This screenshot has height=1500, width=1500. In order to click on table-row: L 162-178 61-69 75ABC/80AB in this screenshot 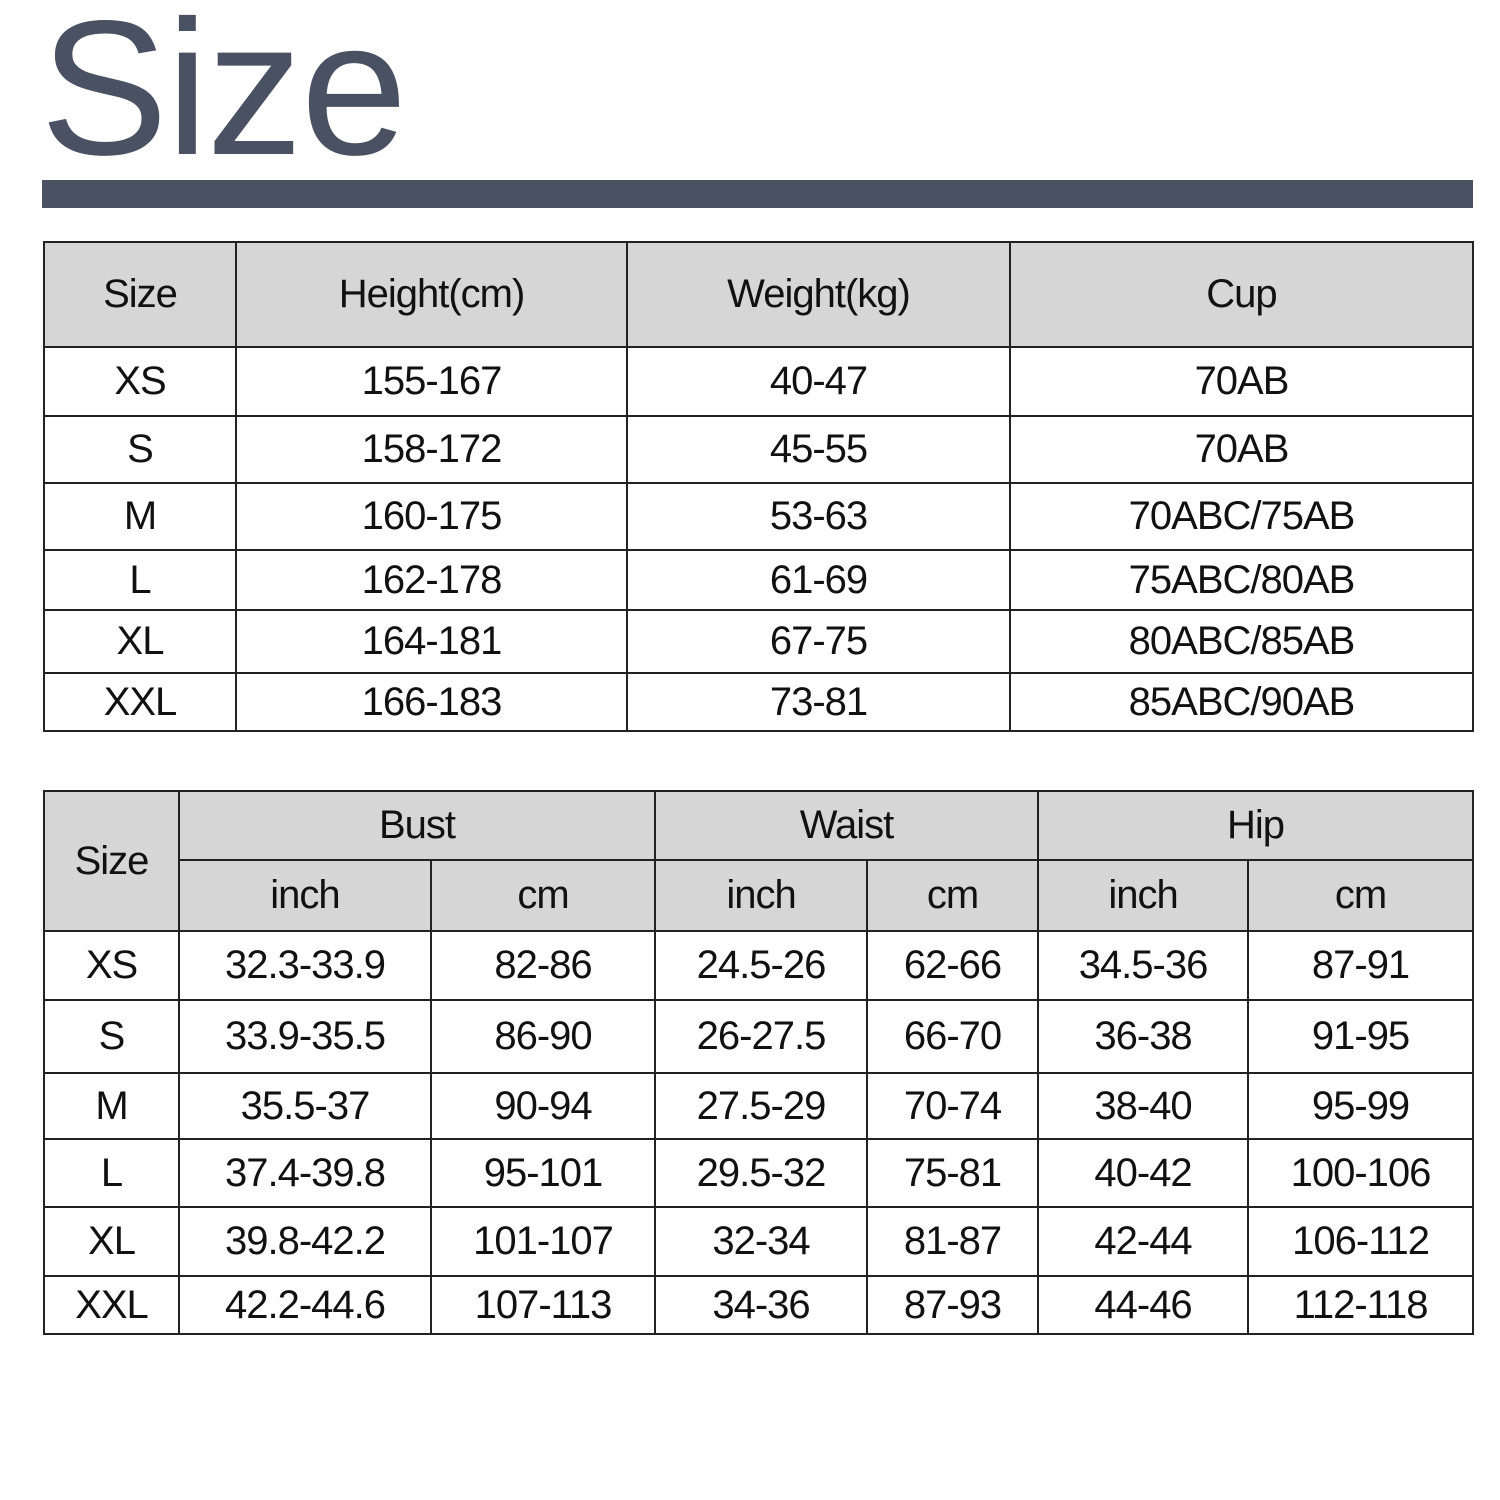, I will do `click(758, 580)`.